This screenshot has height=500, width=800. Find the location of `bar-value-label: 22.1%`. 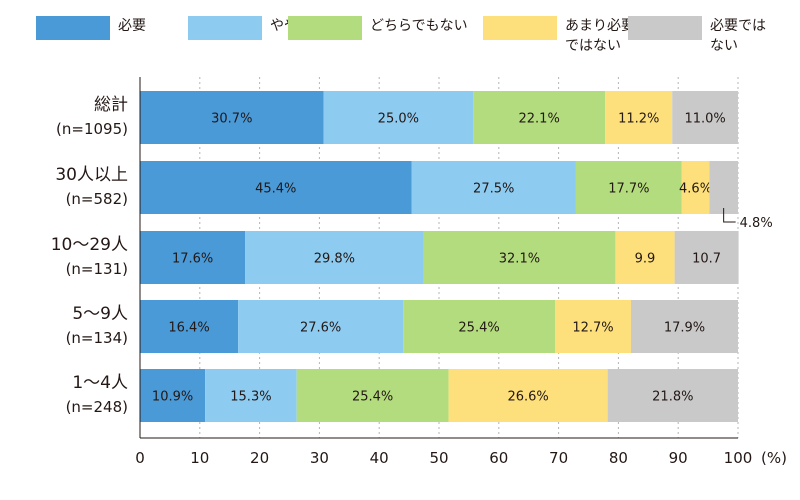

bar-value-label: 22.1% is located at coordinates (539, 119).